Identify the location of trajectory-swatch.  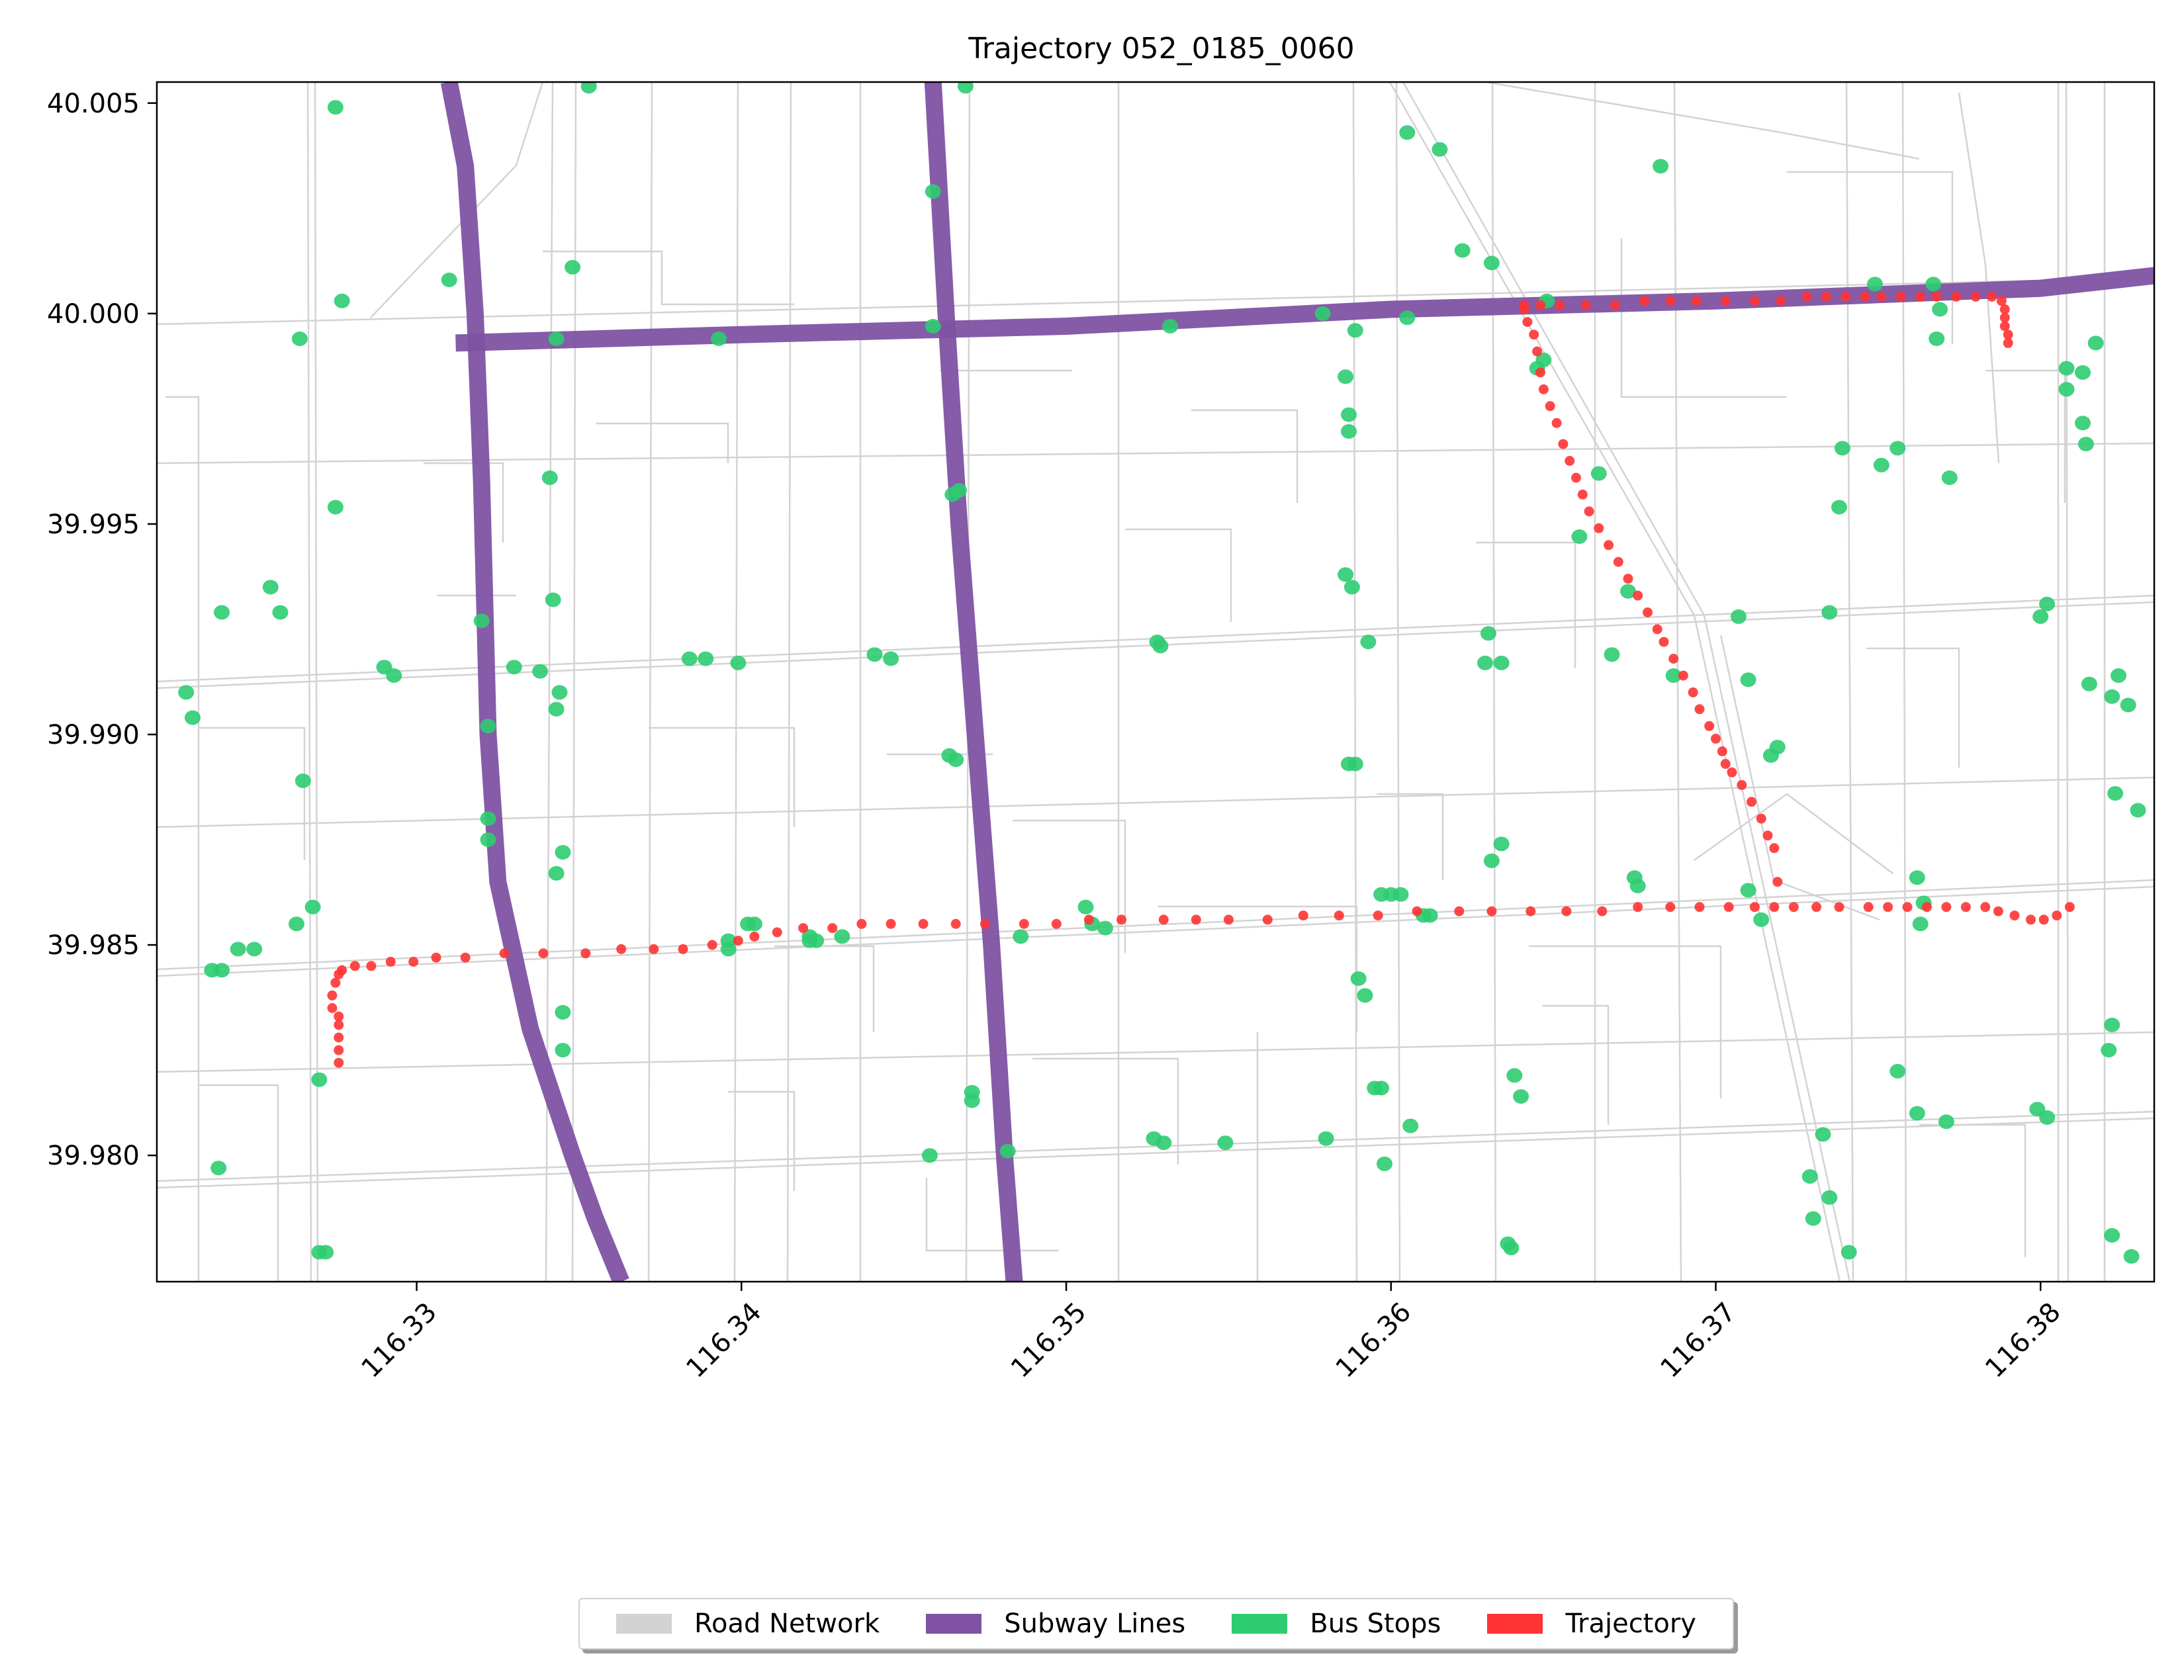
(1515, 1624).